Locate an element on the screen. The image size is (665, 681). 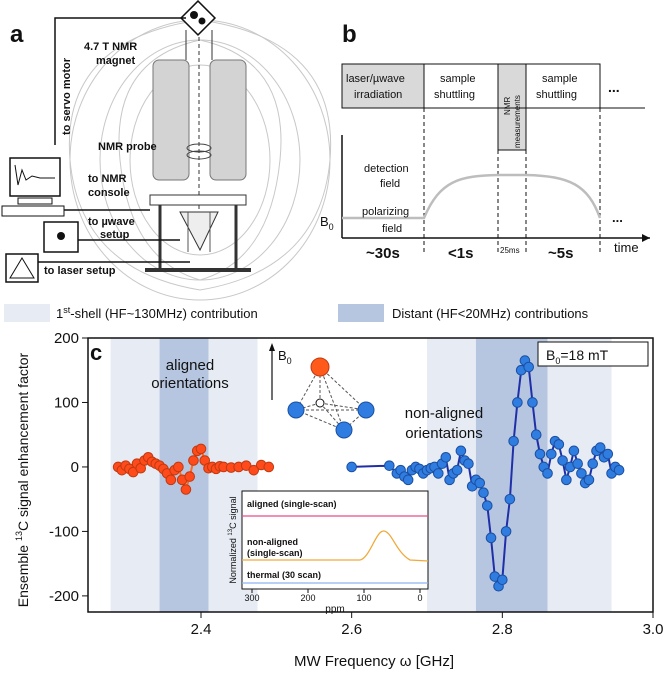
annotation-aligned: orientations is located at coordinates (190, 383).